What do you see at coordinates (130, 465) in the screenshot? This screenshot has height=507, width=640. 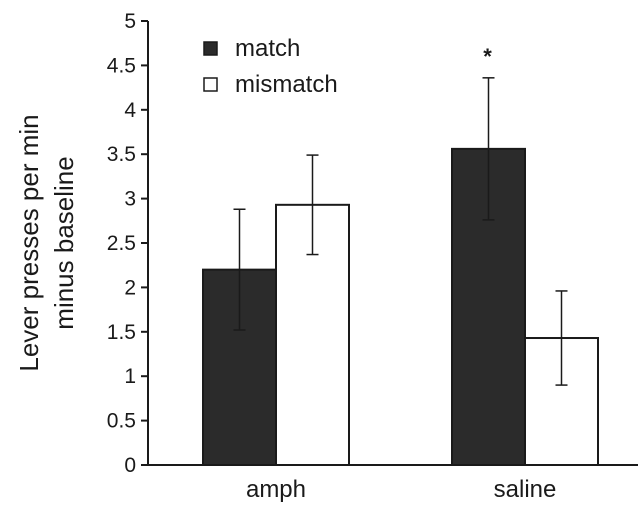 I see `y-tick-label: 0` at bounding box center [130, 465].